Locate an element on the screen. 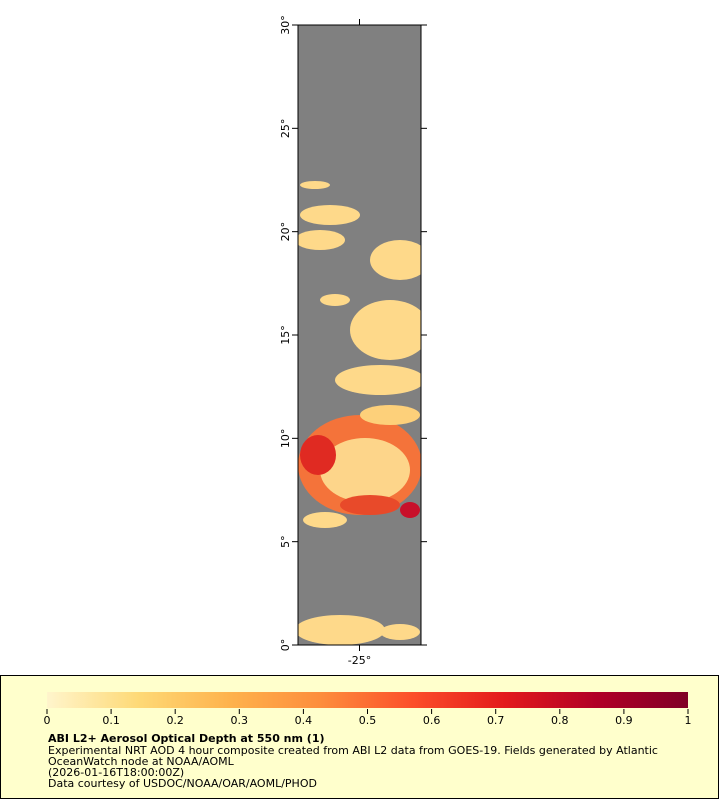  colorbar-tick-label: 0 is located at coordinates (47, 720).